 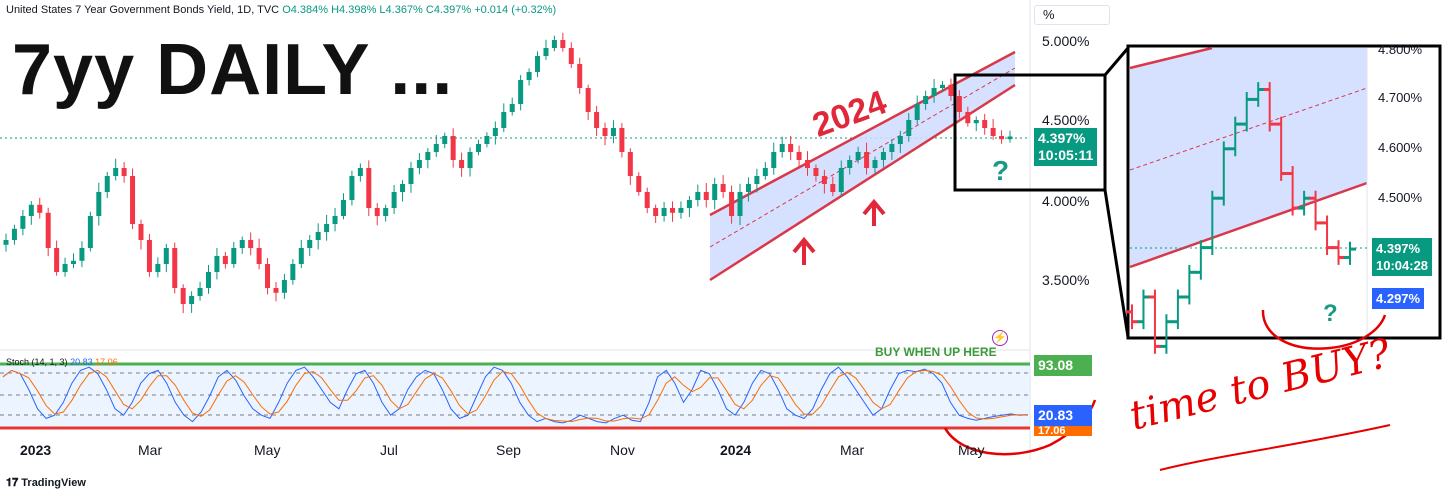 I want to click on zoom-countdown: 10:04:28, so click(x=1402, y=265).